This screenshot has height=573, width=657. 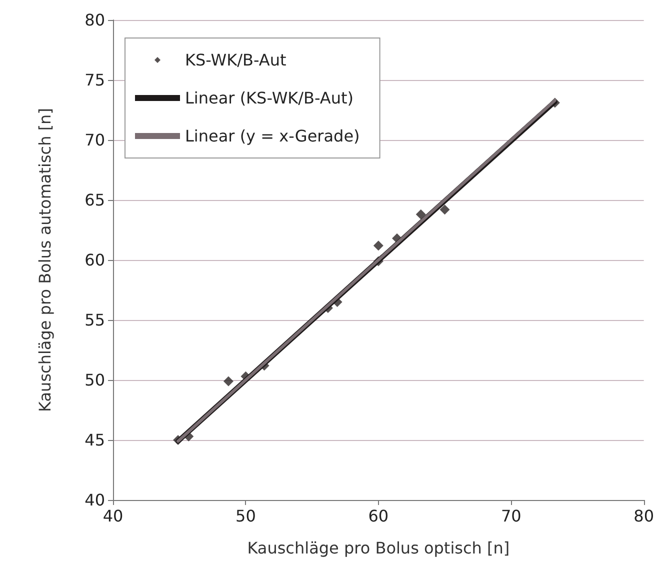 What do you see at coordinates (94, 200) in the screenshot?
I see `y-tick-label: 65` at bounding box center [94, 200].